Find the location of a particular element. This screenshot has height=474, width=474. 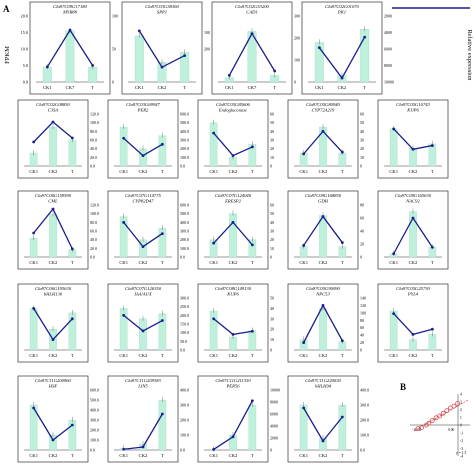

panel-letter-a: A is located at coordinates (6, 9).